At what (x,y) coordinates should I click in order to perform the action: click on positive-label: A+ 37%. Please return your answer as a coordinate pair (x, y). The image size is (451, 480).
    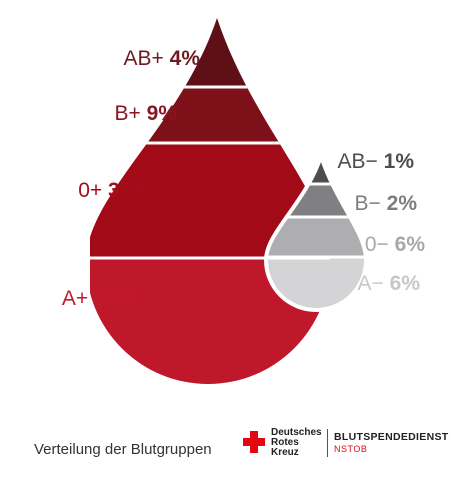
    Looking at the image, I should click on (99, 298).